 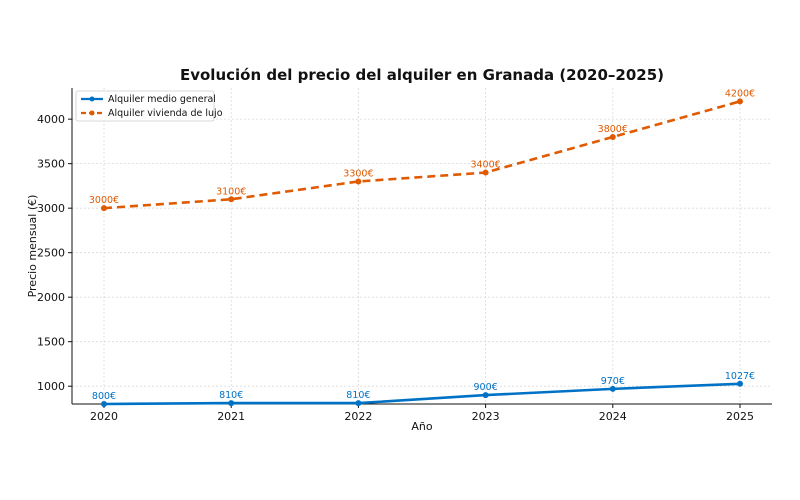 What do you see at coordinates (104, 416) in the screenshot?
I see `x-tick-label: 2020` at bounding box center [104, 416].